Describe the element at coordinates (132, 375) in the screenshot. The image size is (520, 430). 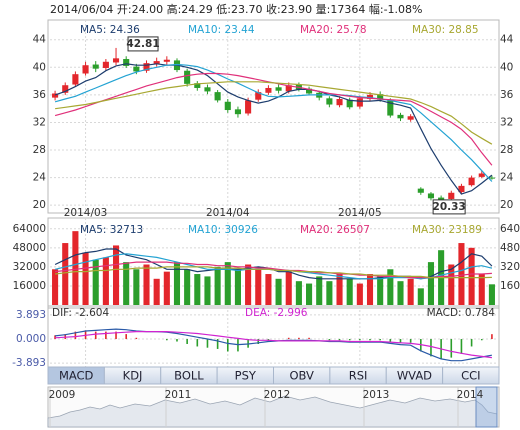
I see `tab: KDJ` at that location.